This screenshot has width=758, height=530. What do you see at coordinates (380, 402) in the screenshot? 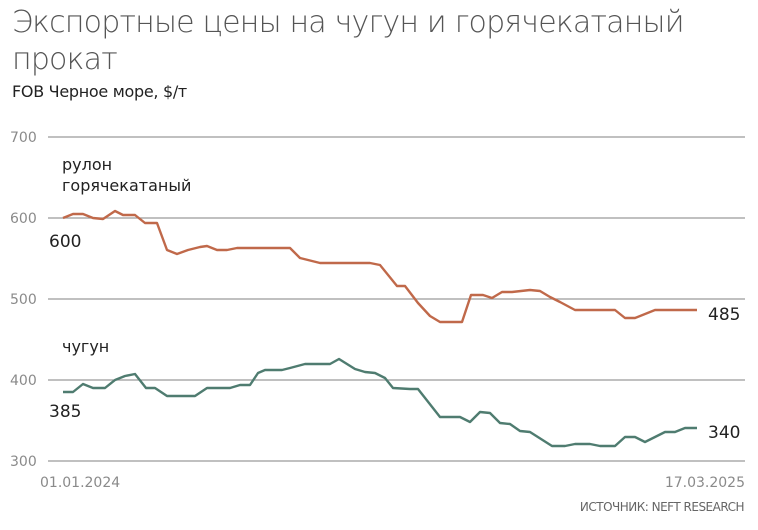
I see `series-line-pig-iron` at bounding box center [380, 402].